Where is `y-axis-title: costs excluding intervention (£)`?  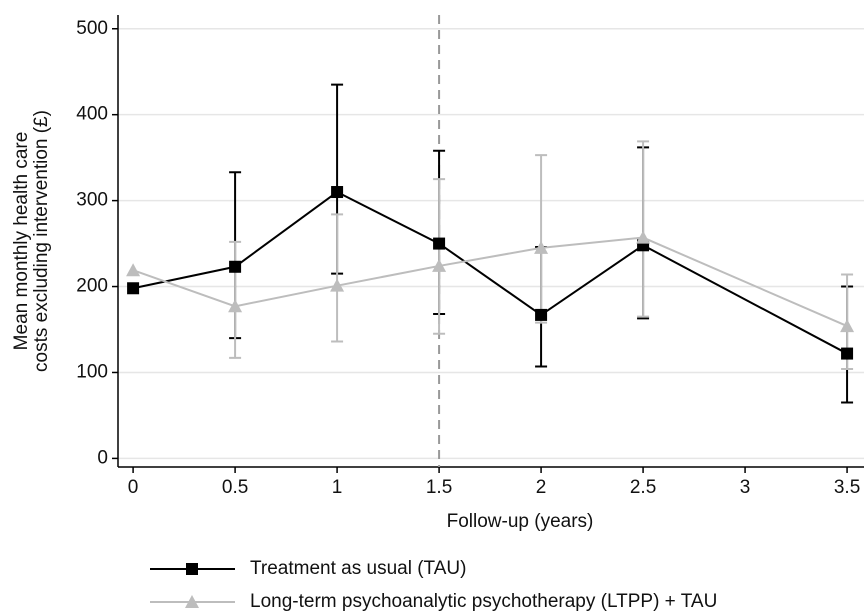
y-axis-title: costs excluding intervention (£) is located at coordinates (41, 241).